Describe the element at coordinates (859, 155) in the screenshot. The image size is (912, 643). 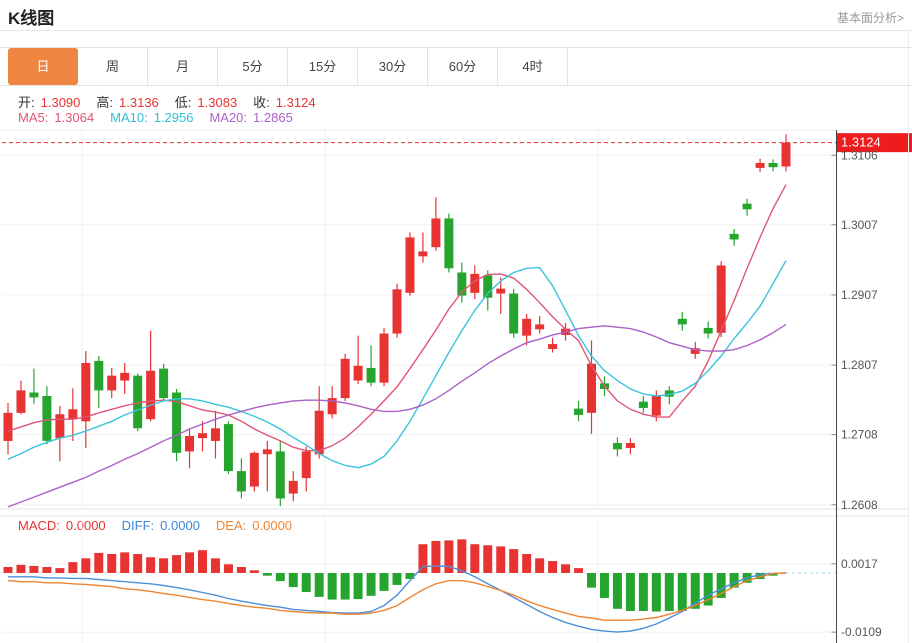
I see `axis-tick-label: 1.3106` at that location.